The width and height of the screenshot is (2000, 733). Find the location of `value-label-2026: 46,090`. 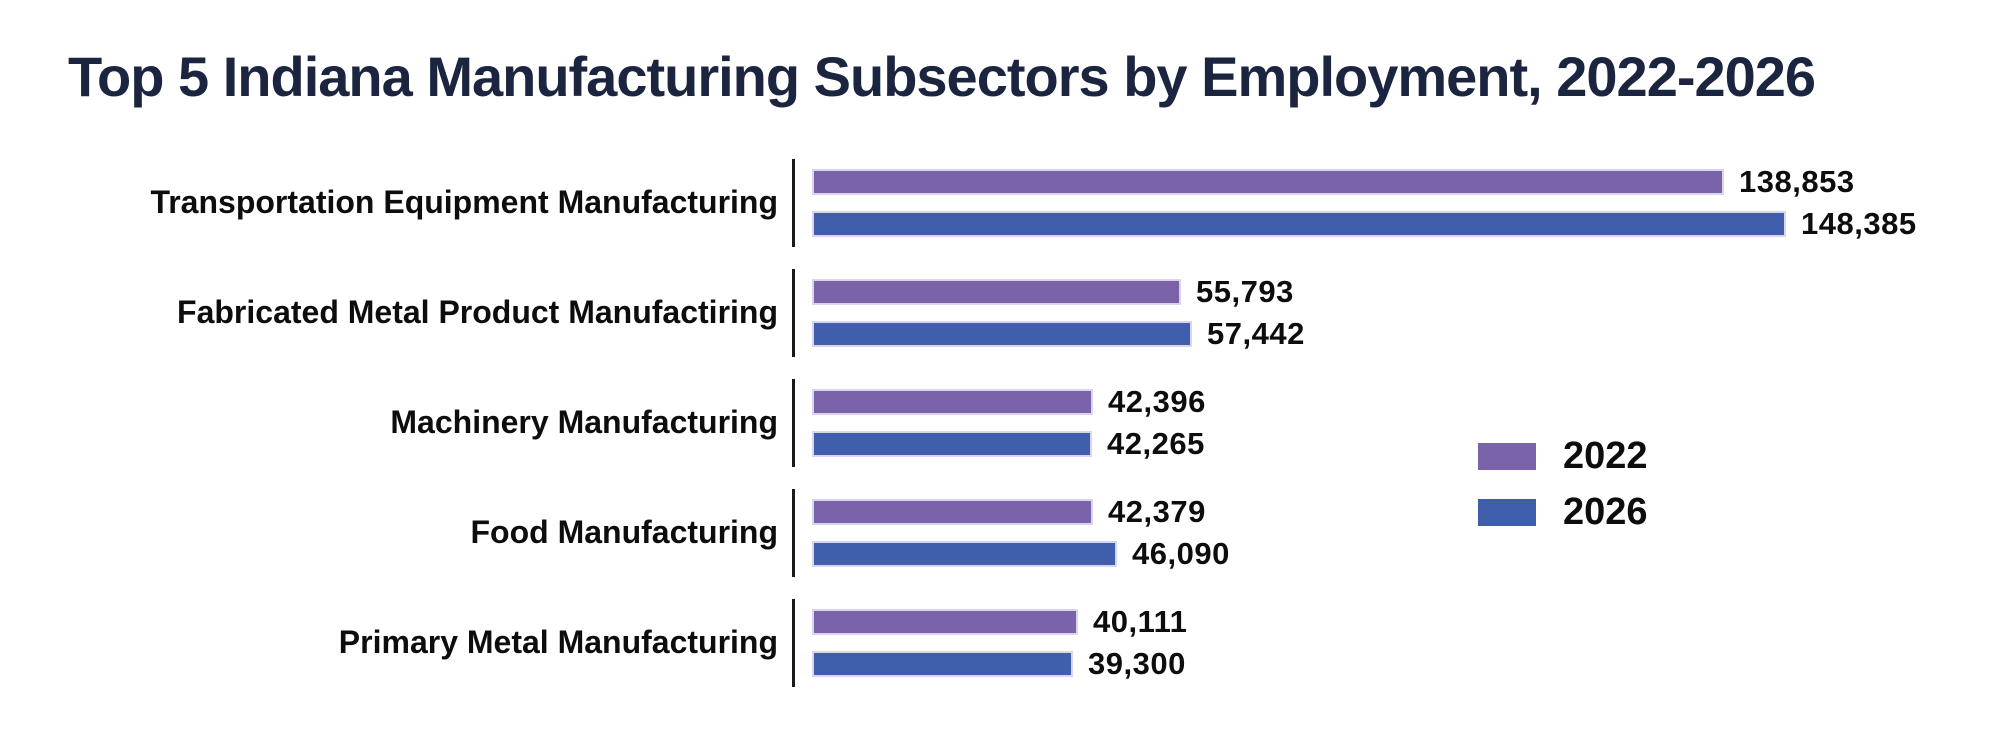

value-label-2026: 46,090 is located at coordinates (1181, 553).